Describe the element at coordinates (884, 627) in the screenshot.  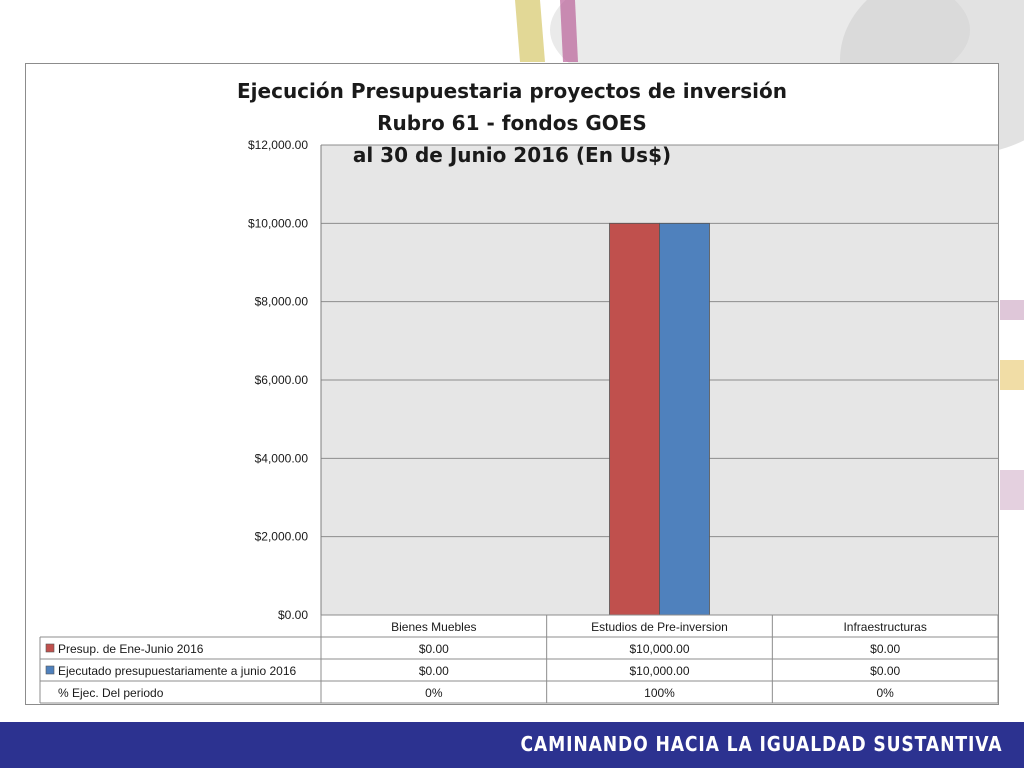
I see `x-tick-label: Infraestructuras` at that location.